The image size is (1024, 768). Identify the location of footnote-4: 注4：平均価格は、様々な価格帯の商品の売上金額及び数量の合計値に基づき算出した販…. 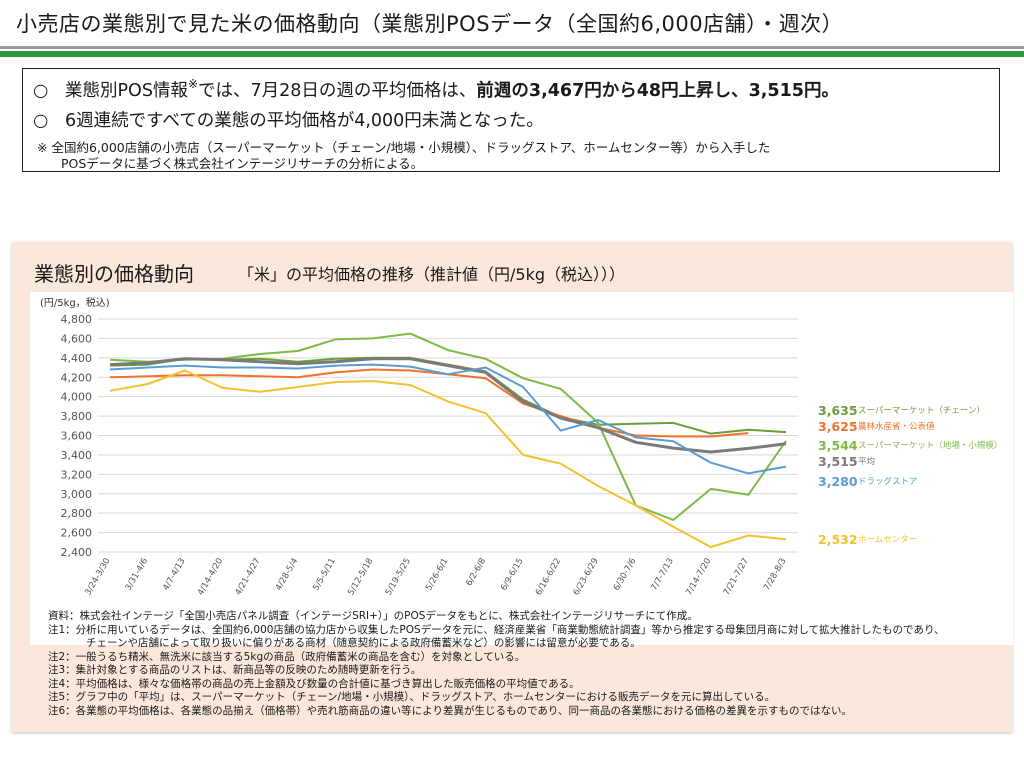
(314, 683).